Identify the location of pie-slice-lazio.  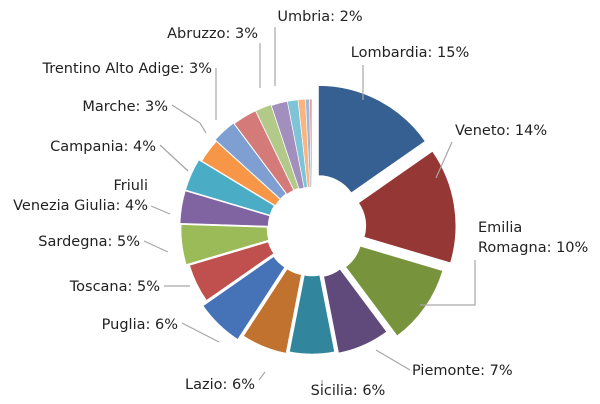
(272, 311).